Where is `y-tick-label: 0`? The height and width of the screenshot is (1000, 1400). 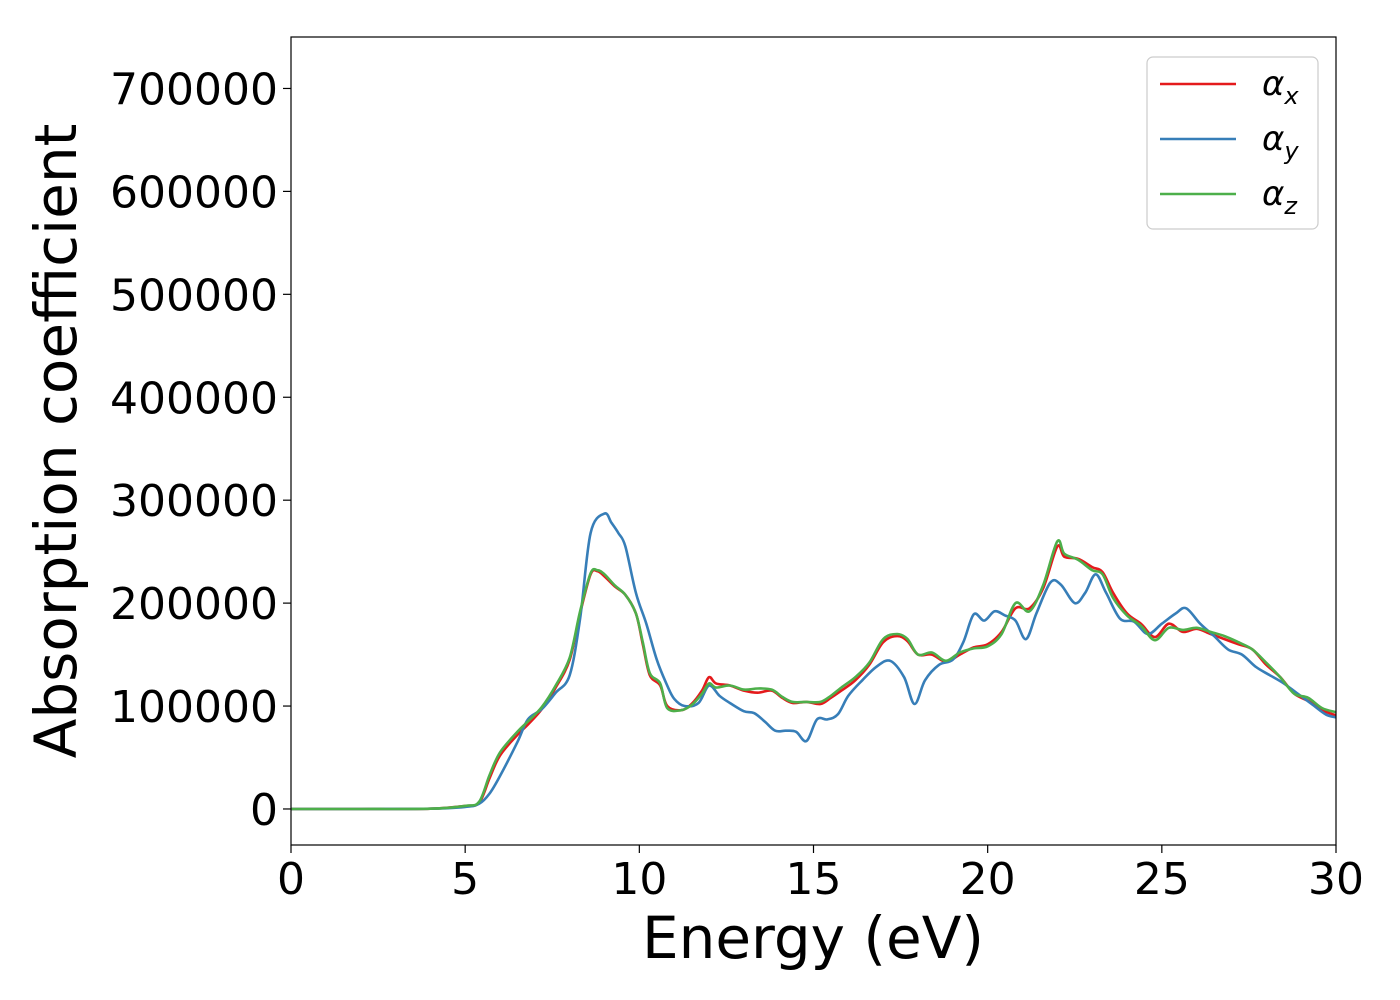 y-tick-label: 0 is located at coordinates (264, 810).